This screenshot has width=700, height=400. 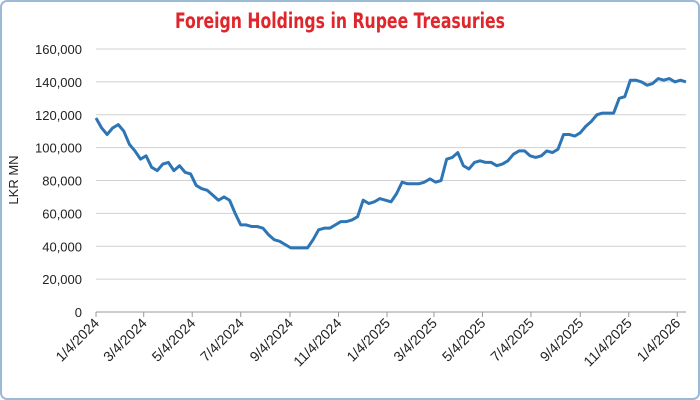 What do you see at coordinates (78, 312) in the screenshot?
I see `y-tick-label: 0` at bounding box center [78, 312].